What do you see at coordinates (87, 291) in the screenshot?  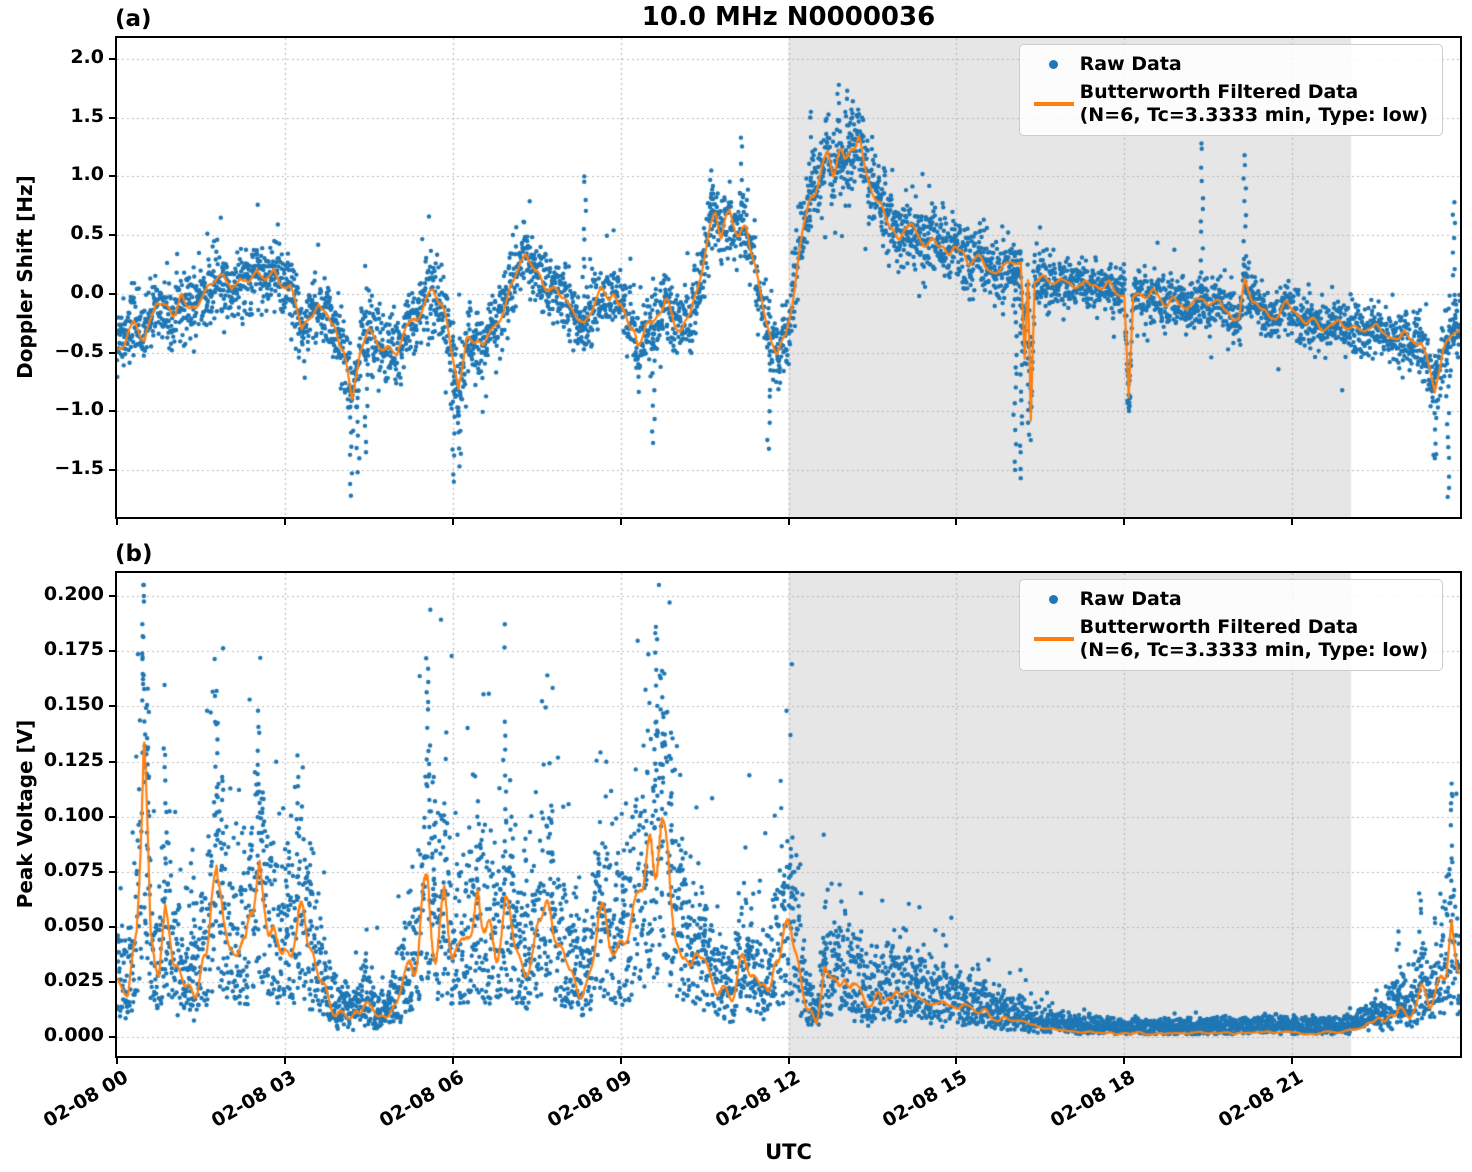 I see `y-tick-label: 0.0` at bounding box center [87, 291].